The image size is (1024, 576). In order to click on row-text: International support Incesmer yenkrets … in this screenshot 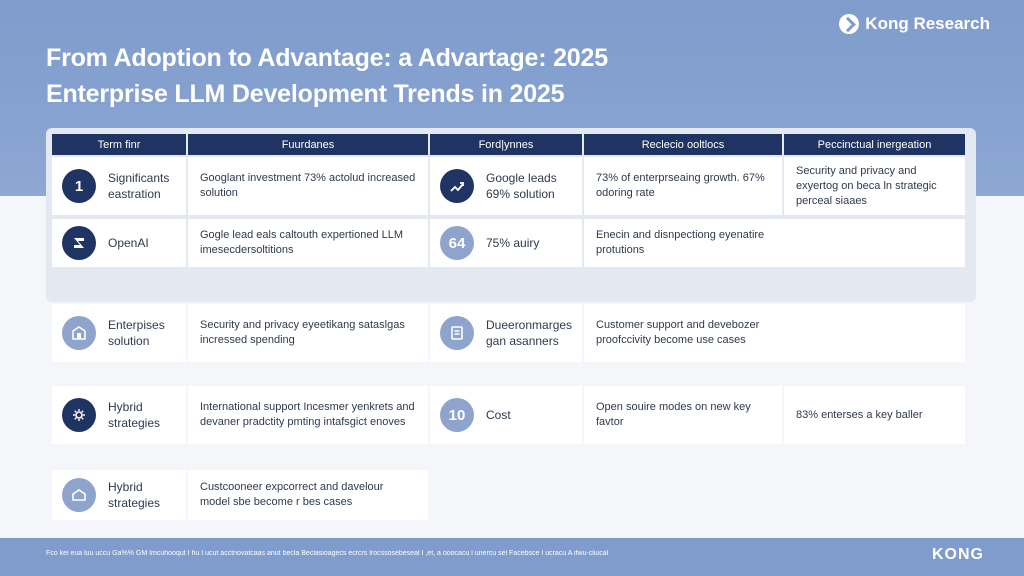, I will do `click(307, 414)`.